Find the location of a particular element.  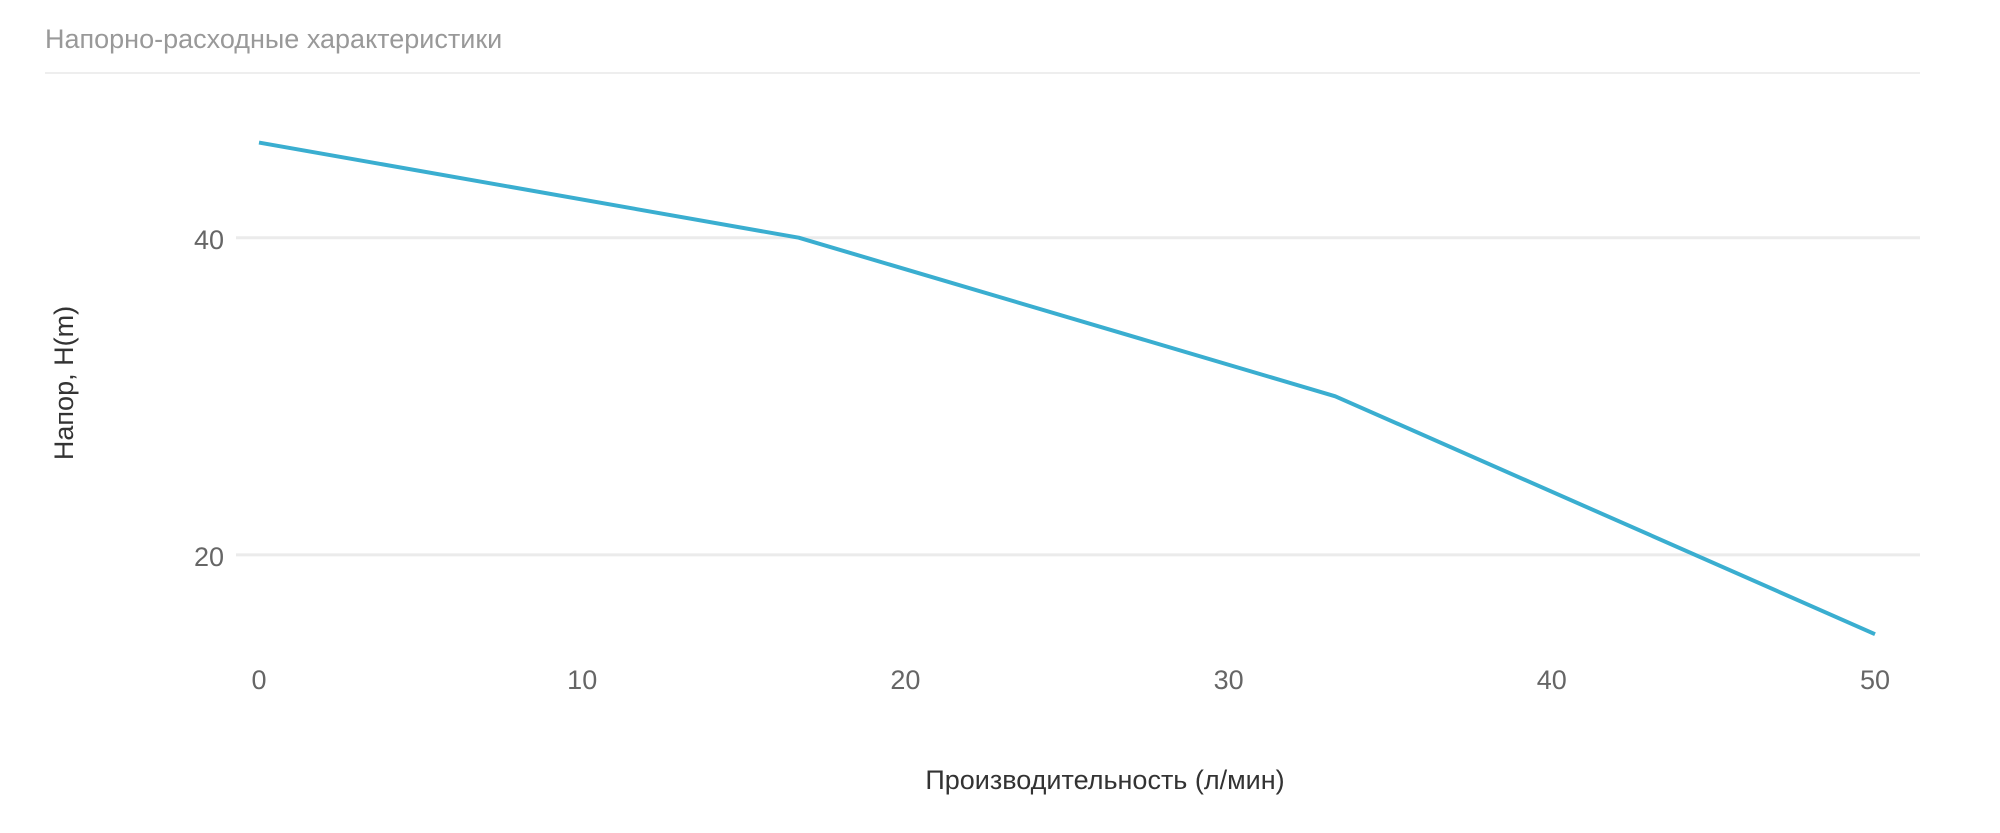

chart-title: Напорно-расходные характеристики is located at coordinates (273, 39).